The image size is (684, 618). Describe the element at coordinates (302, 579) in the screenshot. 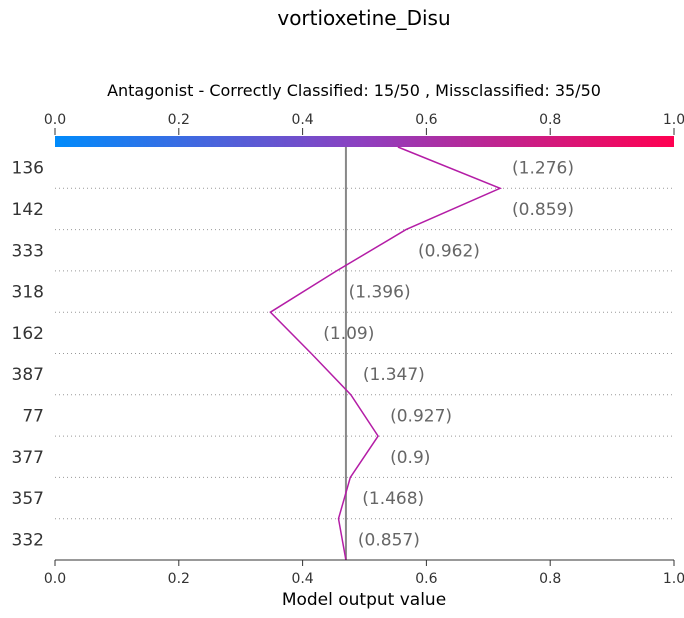

I see `bottom-tick-label: 0.4` at that location.